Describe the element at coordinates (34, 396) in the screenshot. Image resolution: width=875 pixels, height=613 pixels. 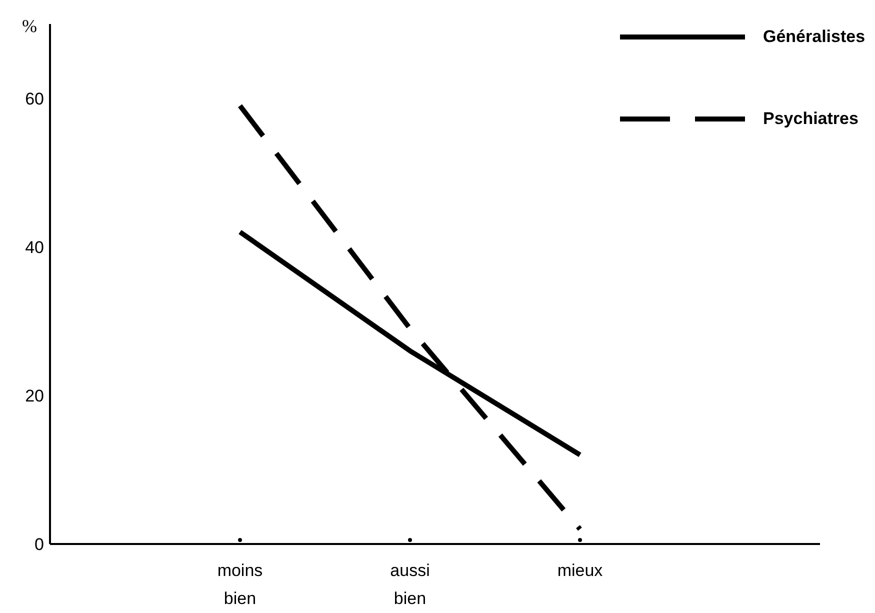
I see `y-tick-label: 20` at that location.